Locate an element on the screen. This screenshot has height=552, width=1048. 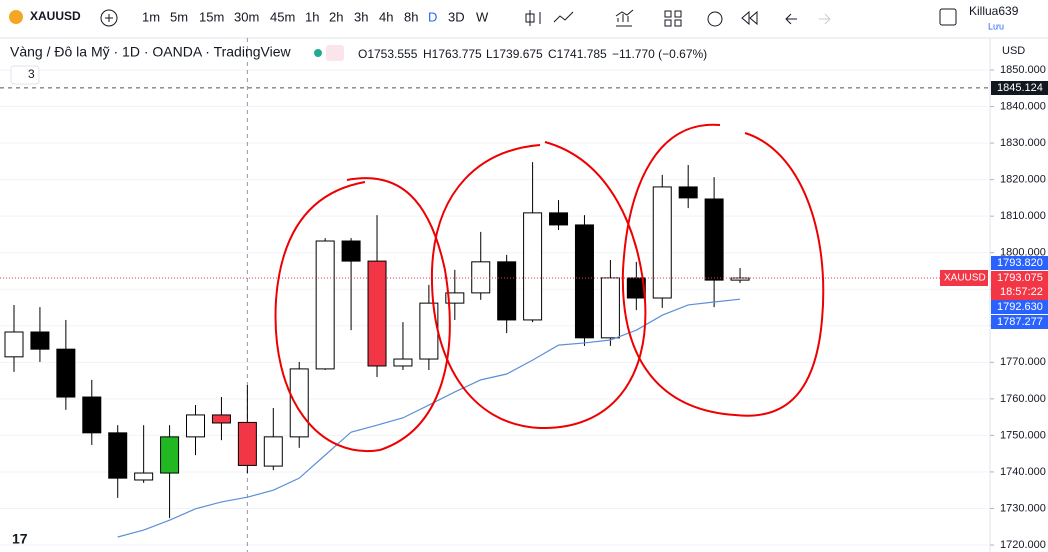
chart-type-icon is located at coordinates (533, 18).